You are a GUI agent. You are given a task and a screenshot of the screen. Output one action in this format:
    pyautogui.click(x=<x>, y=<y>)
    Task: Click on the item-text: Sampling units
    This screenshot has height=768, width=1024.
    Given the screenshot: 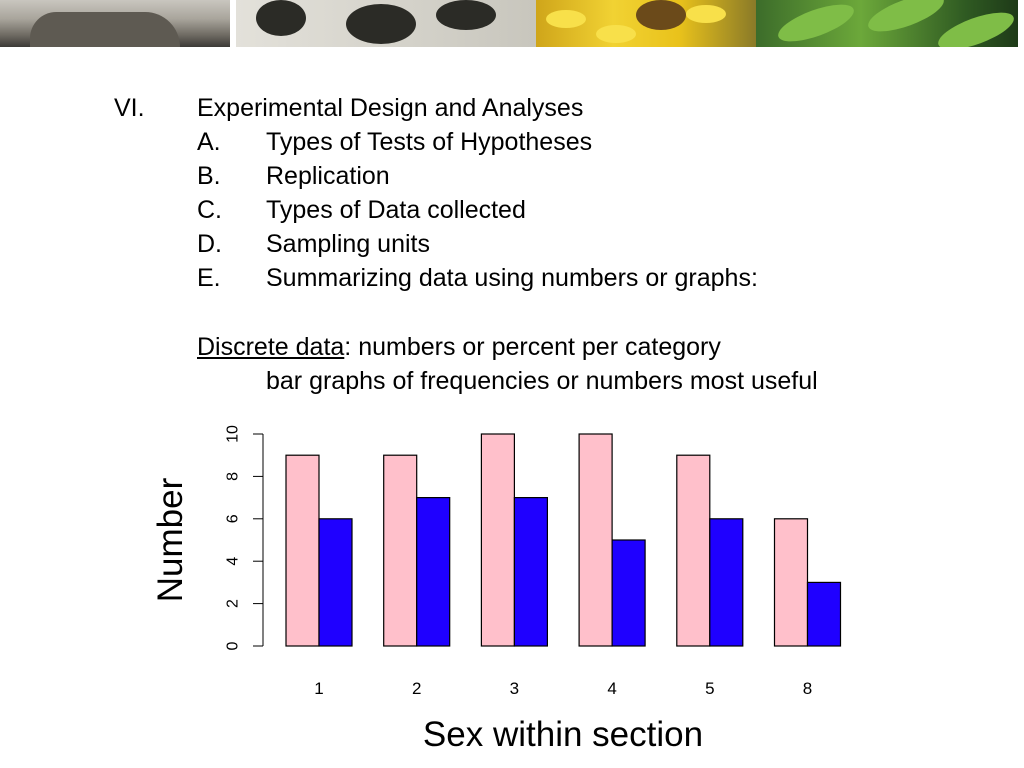 What is the action you would take?
    pyautogui.click(x=348, y=244)
    